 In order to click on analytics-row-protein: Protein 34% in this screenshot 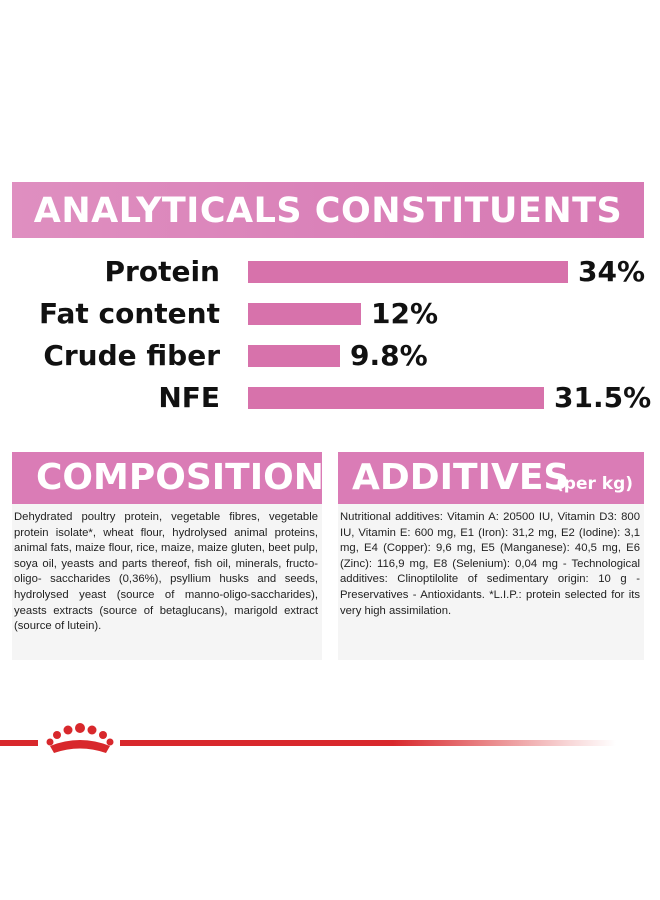, I will do `click(330, 272)`.